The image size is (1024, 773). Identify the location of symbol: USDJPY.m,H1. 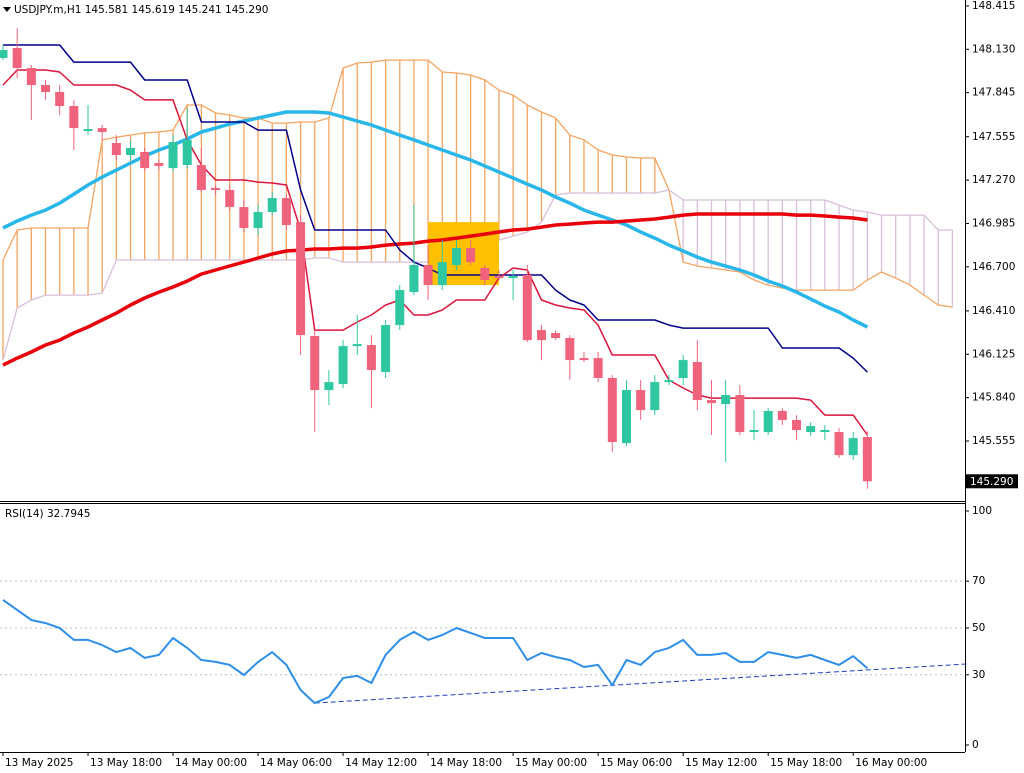
(47, 10).